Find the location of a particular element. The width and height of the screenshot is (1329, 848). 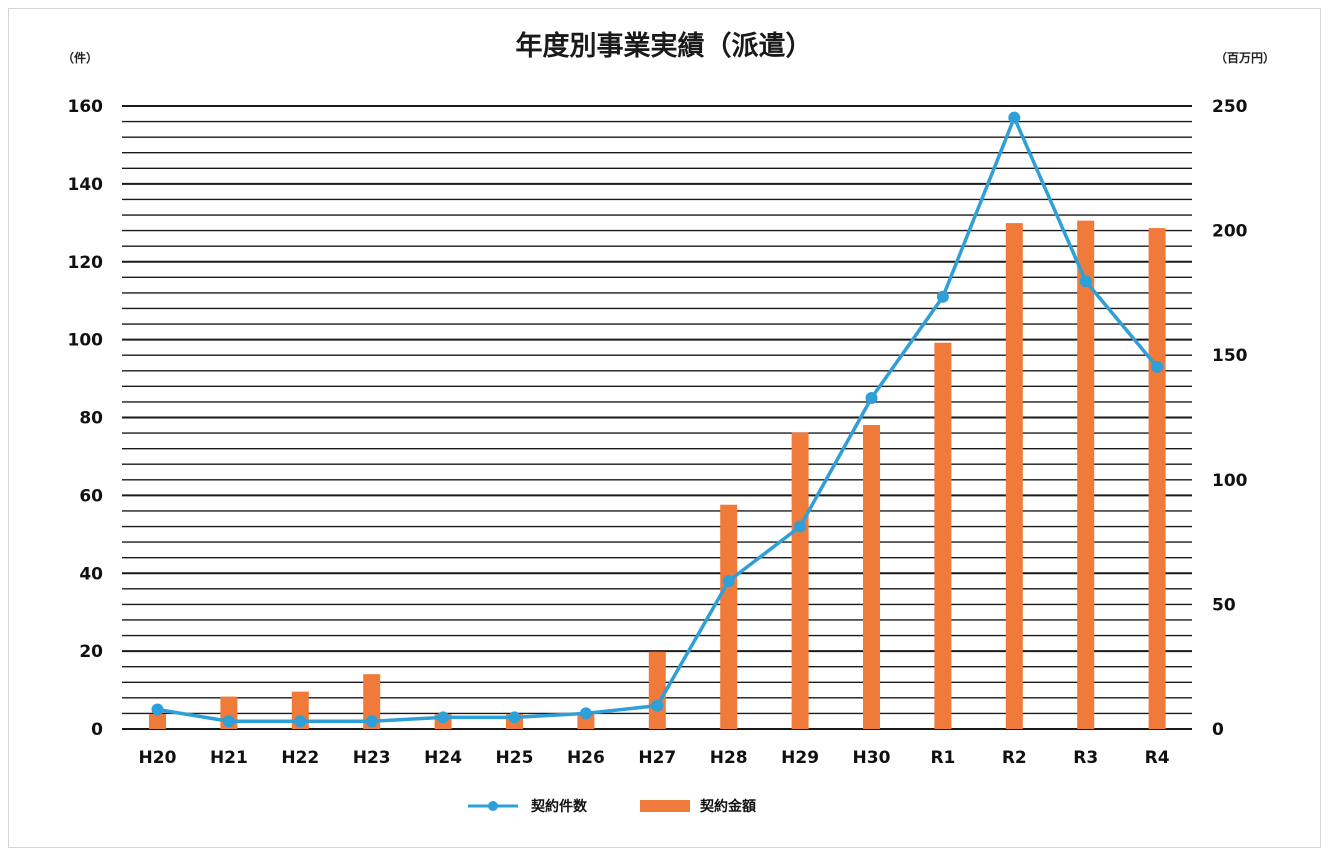

bar-R1 is located at coordinates (943, 535).